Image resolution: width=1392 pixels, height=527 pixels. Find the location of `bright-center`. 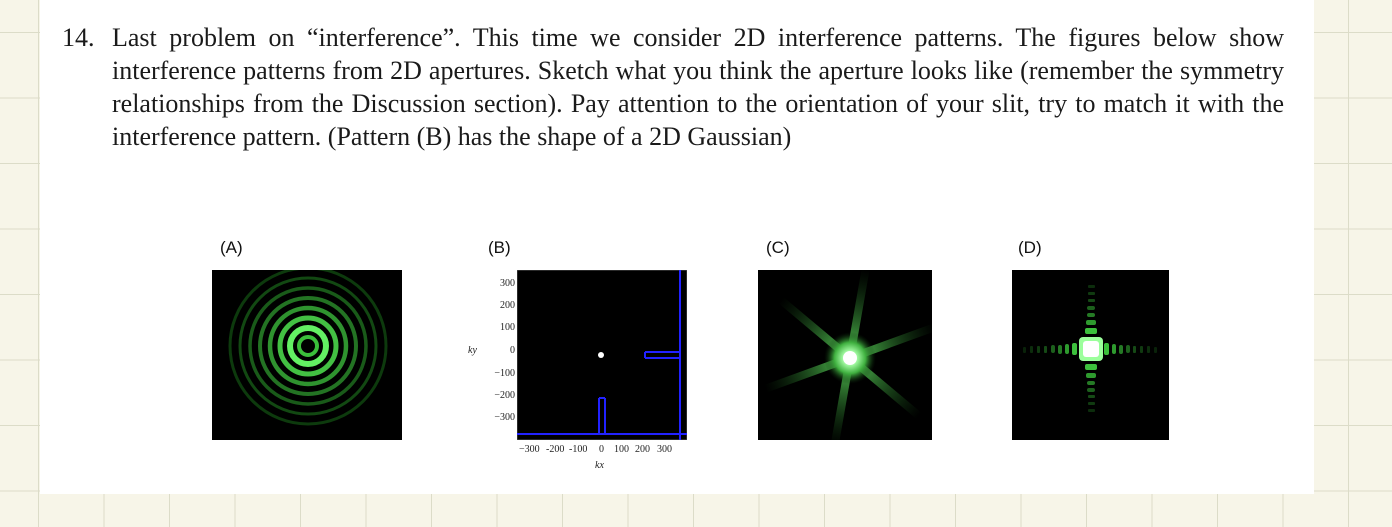

bright-center is located at coordinates (1091, 349).